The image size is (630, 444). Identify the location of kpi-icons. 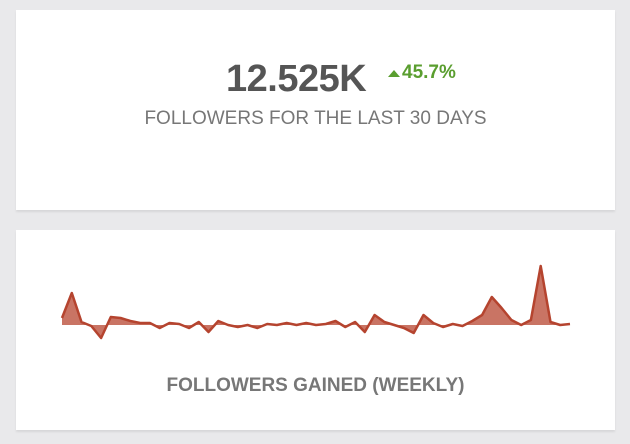
(394, 73).